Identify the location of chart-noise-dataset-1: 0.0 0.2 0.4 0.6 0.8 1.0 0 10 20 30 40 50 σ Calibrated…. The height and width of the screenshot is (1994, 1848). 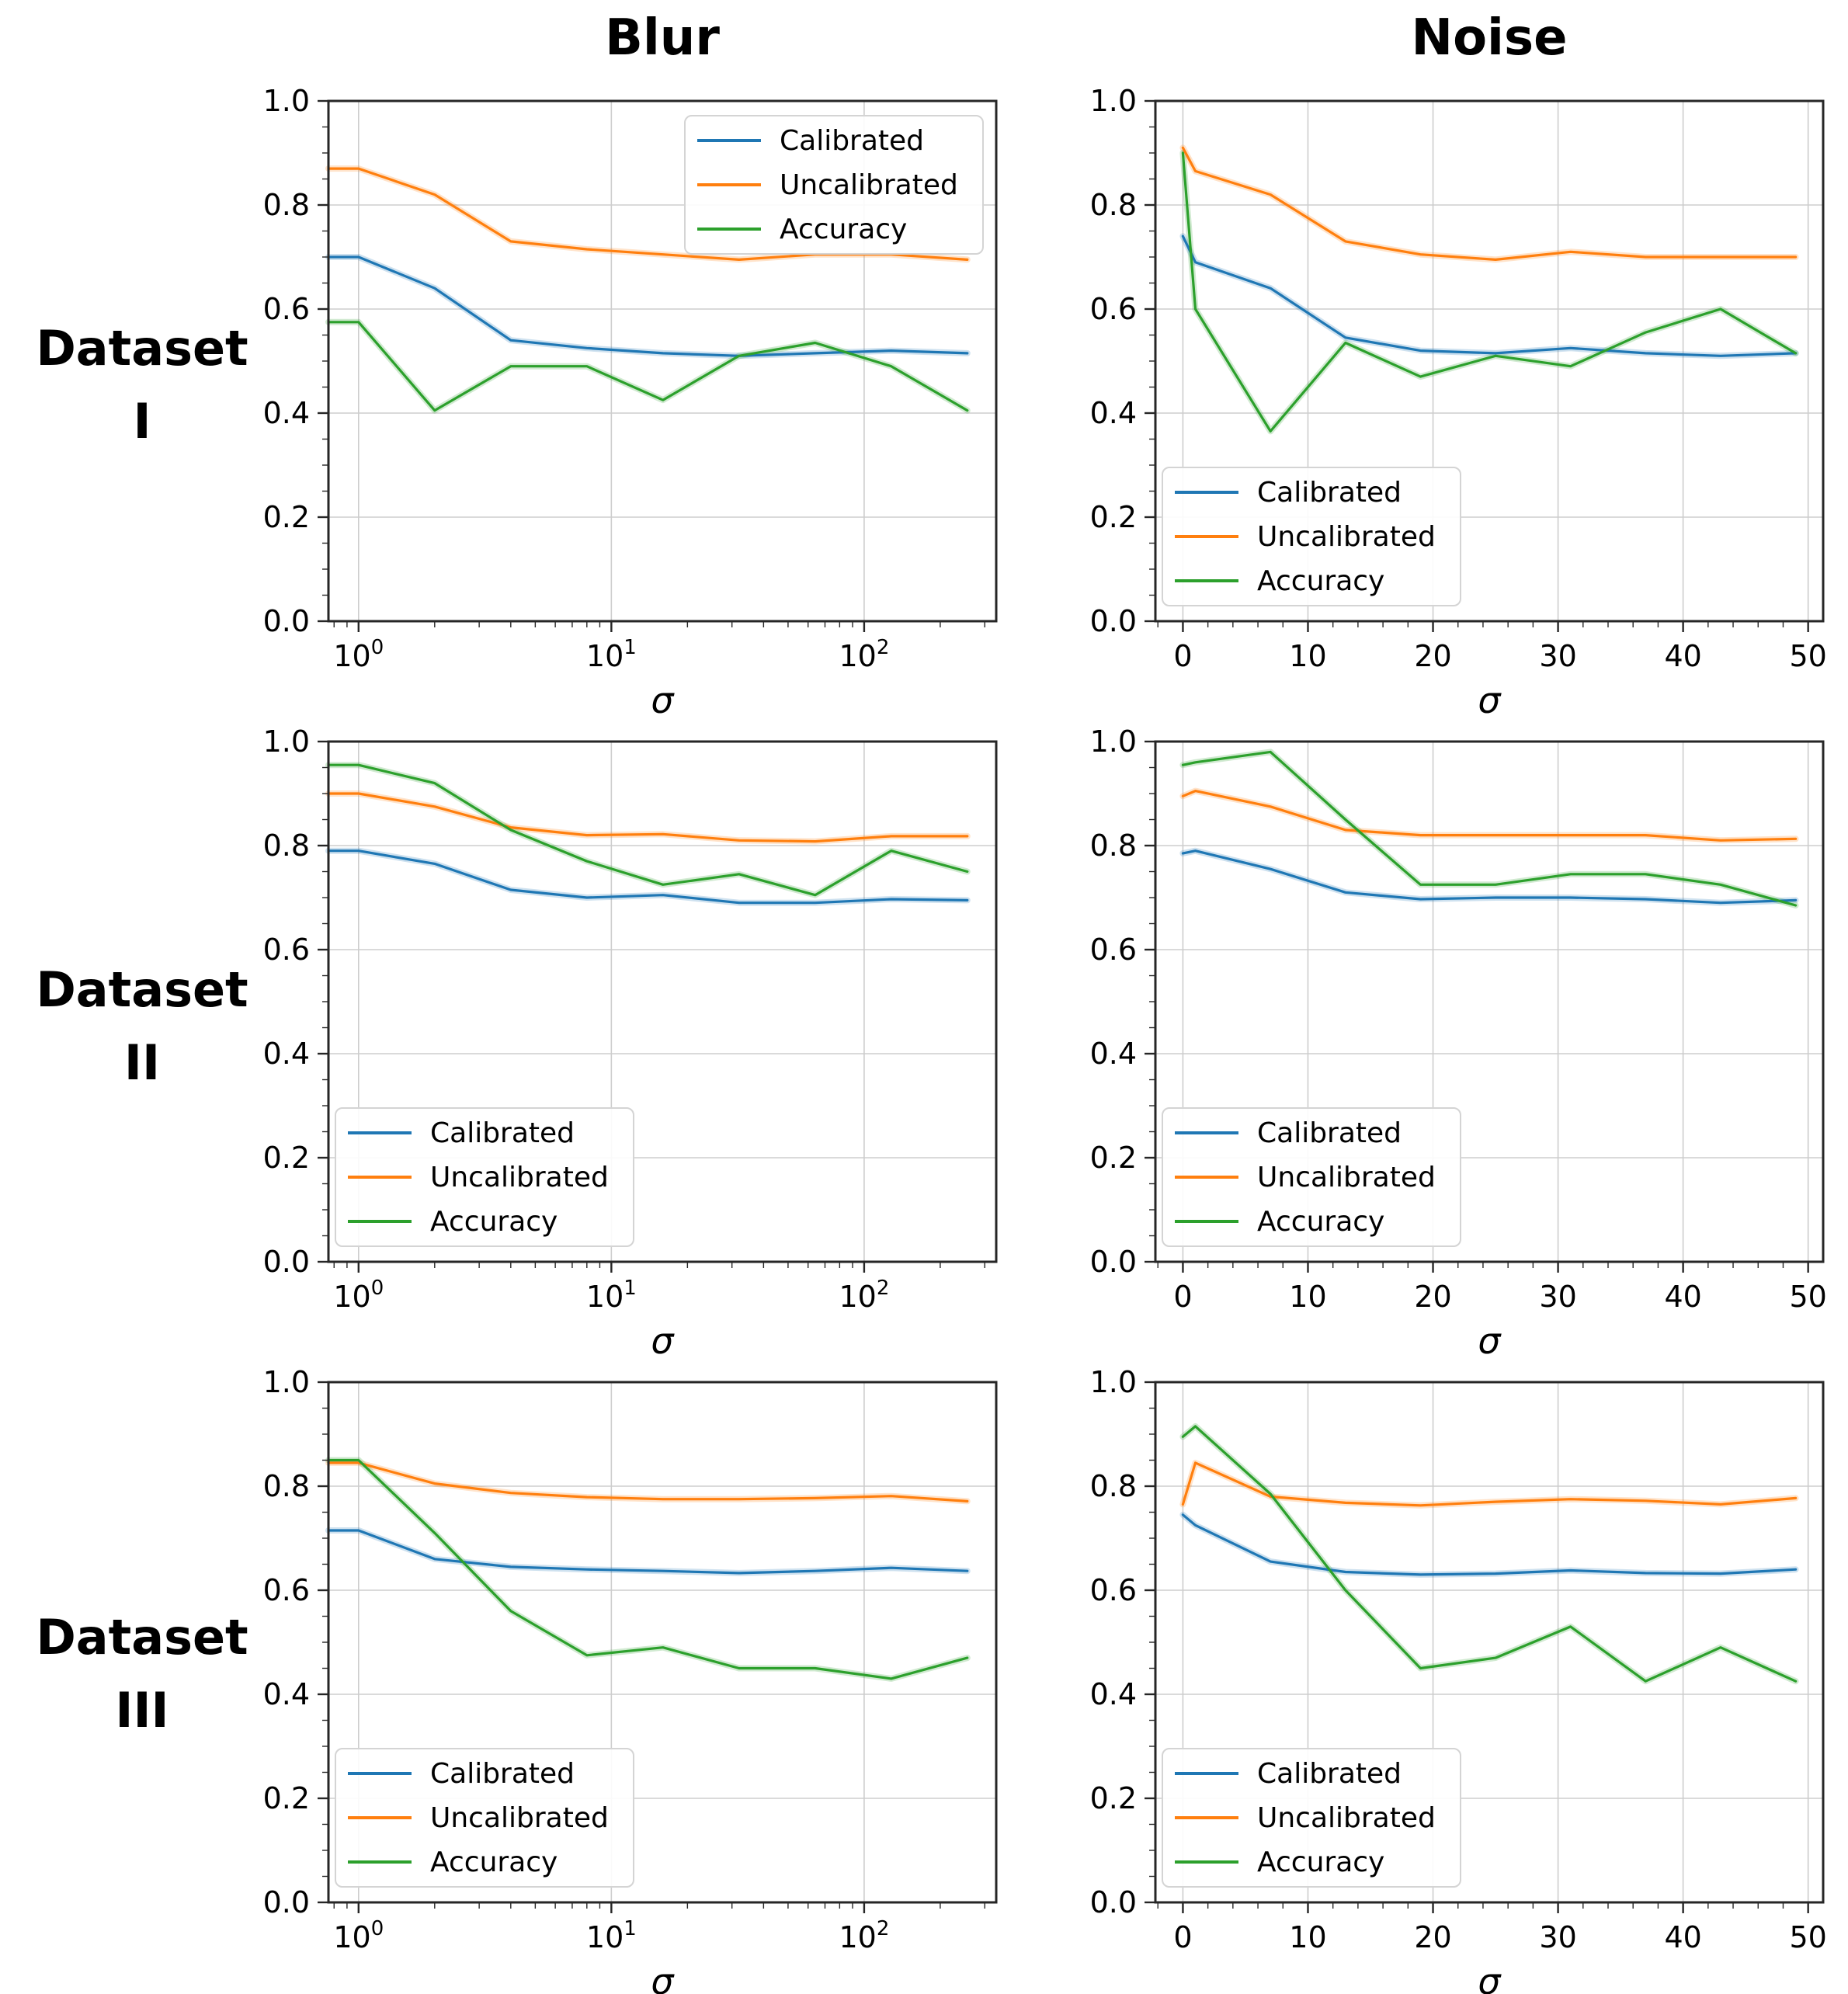
(1458, 402).